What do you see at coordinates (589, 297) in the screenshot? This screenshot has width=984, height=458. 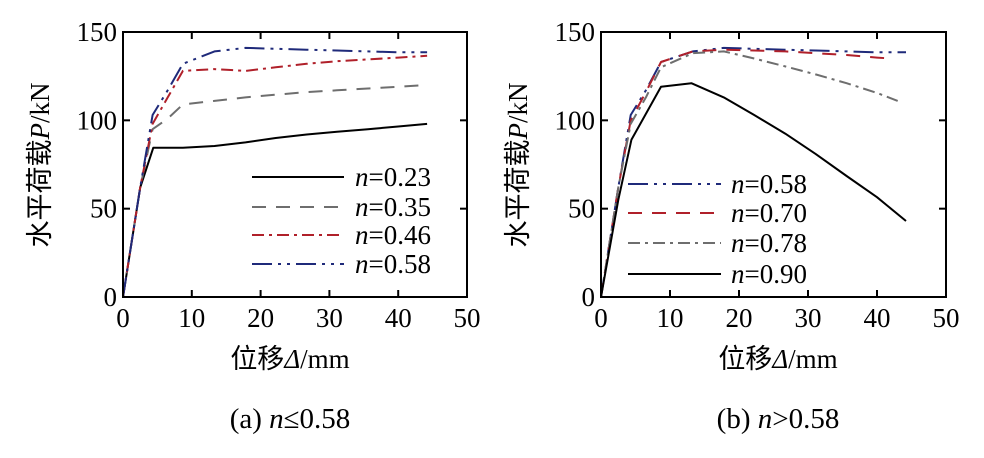 I see `panel-b-y-tick-label: 0` at bounding box center [589, 297].